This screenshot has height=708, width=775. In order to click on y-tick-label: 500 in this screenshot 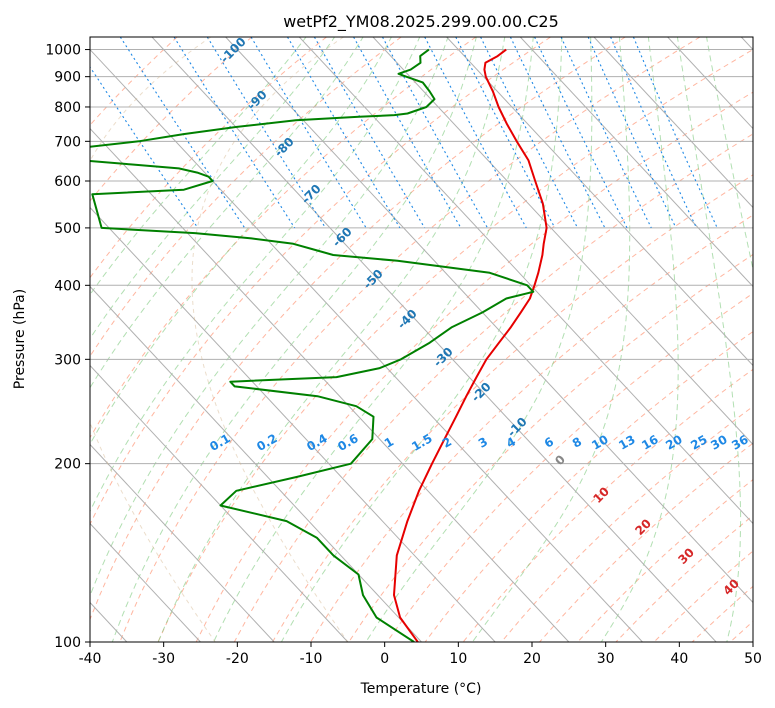, I will do `click(67, 229)`.